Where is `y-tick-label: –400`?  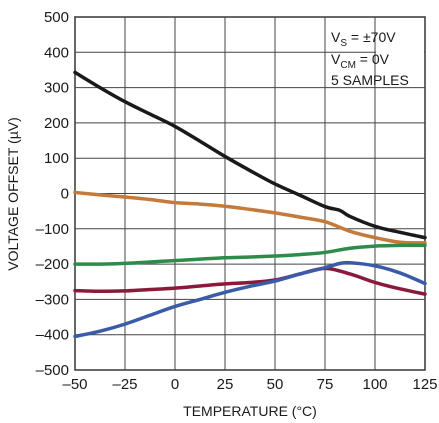 y-tick-label: –400 is located at coordinates (52, 335).